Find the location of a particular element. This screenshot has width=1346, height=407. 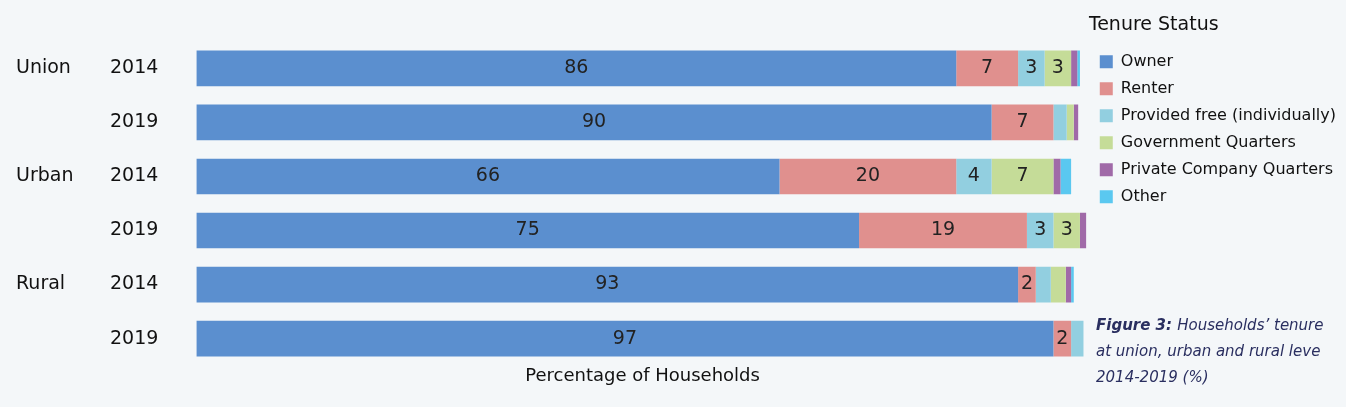

legend-title: Tenure Status is located at coordinates (1153, 23).